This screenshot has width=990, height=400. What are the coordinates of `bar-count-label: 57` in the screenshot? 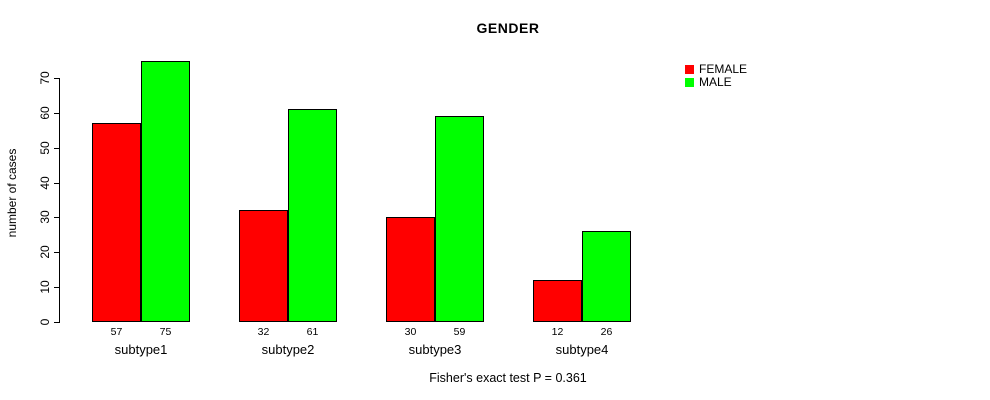 It's located at (116, 332).